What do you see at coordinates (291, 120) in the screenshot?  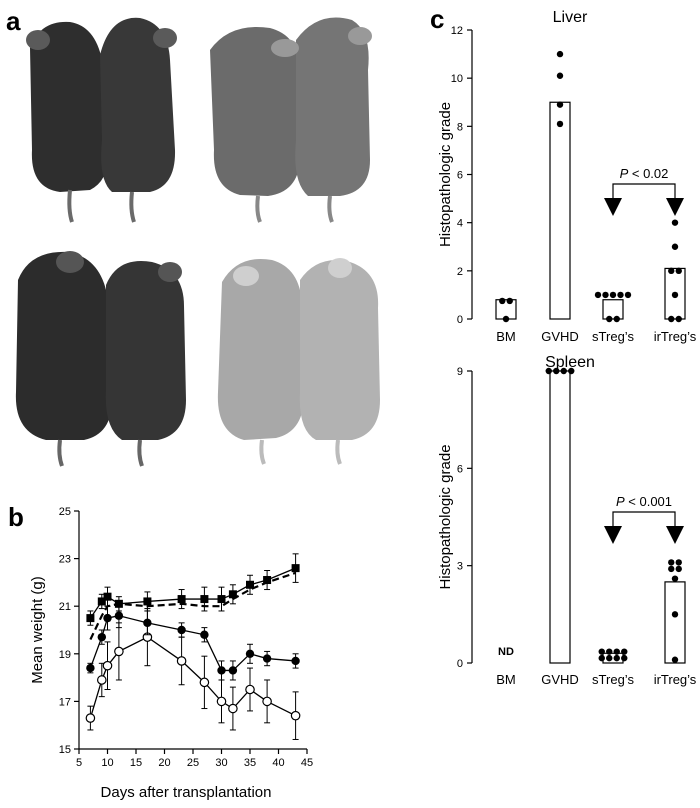 I see `mouse-photo-top-right-pair` at bounding box center [291, 120].